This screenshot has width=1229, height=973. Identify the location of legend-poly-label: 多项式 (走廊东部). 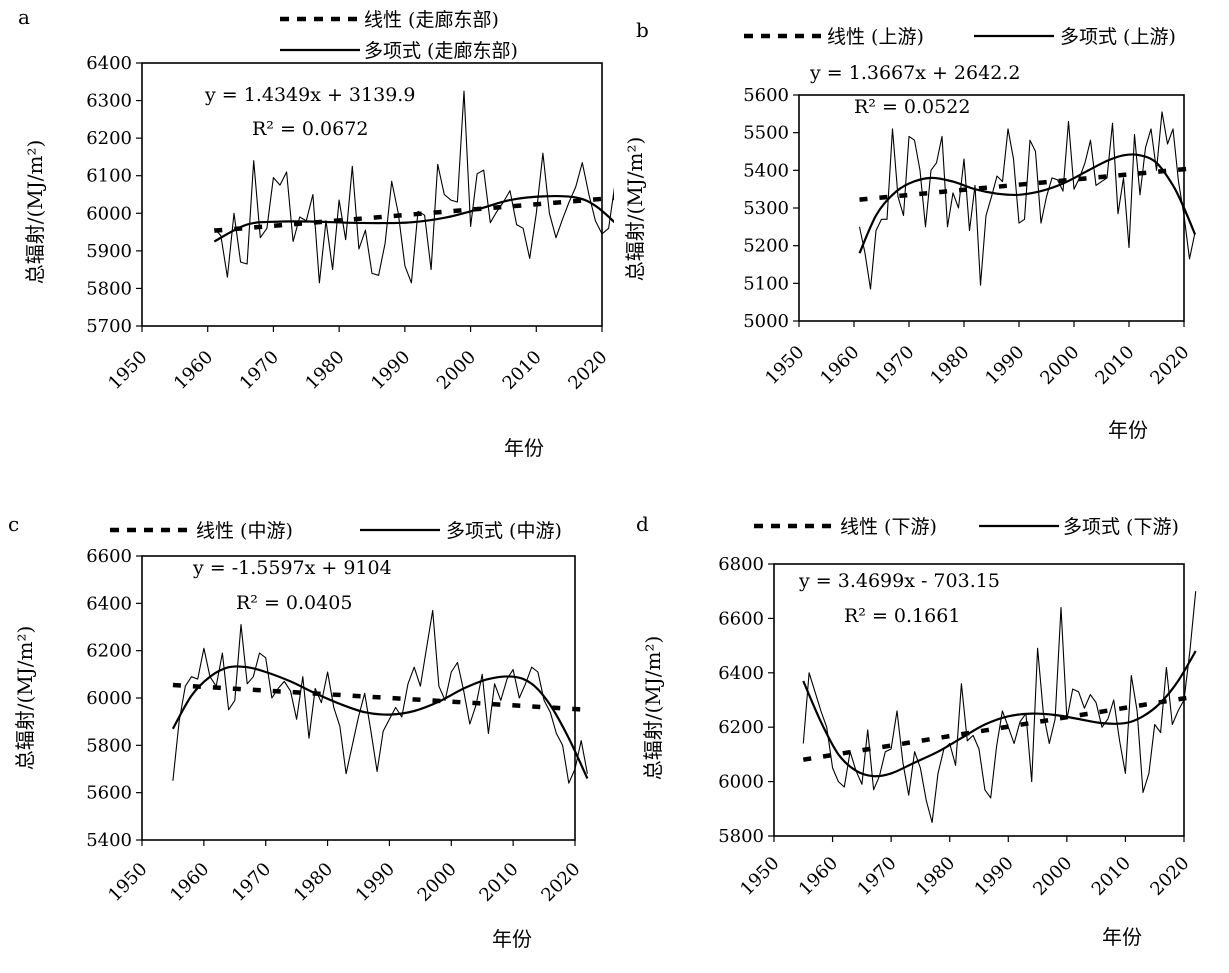
(441, 51).